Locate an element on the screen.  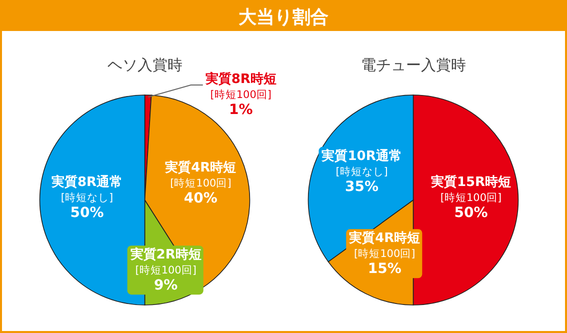
slice-label: 実質2R時短 [時短100回] is located at coordinates (165, 261).